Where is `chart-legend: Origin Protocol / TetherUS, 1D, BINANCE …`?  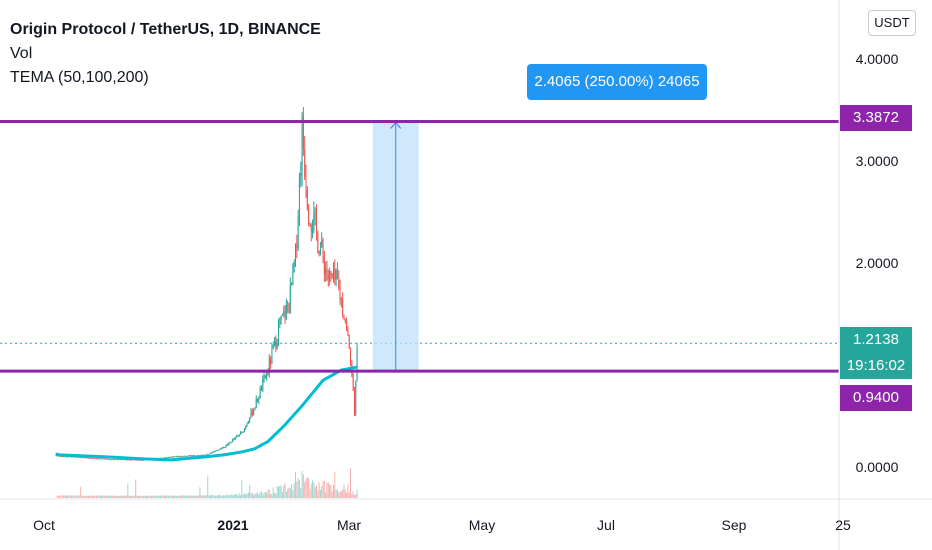
chart-legend: Origin Protocol / TetherUS, 1D, BINANCE … is located at coordinates (165, 54).